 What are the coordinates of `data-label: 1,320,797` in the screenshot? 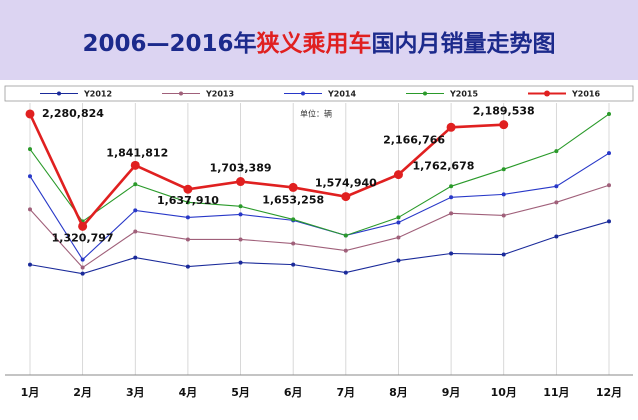 It's located at (83, 237).